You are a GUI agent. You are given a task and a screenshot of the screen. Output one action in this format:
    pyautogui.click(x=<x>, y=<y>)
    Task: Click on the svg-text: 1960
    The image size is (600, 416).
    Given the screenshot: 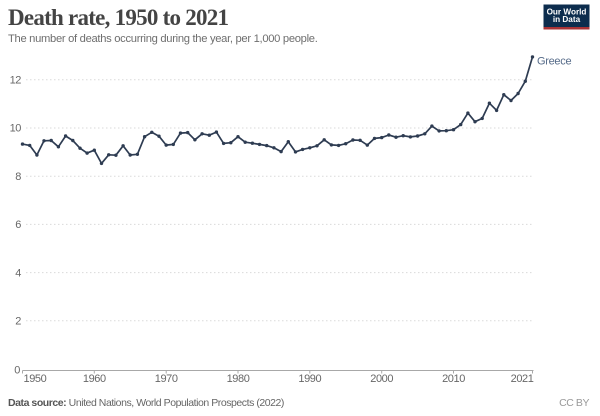 What is the action you would take?
    pyautogui.click(x=94, y=379)
    